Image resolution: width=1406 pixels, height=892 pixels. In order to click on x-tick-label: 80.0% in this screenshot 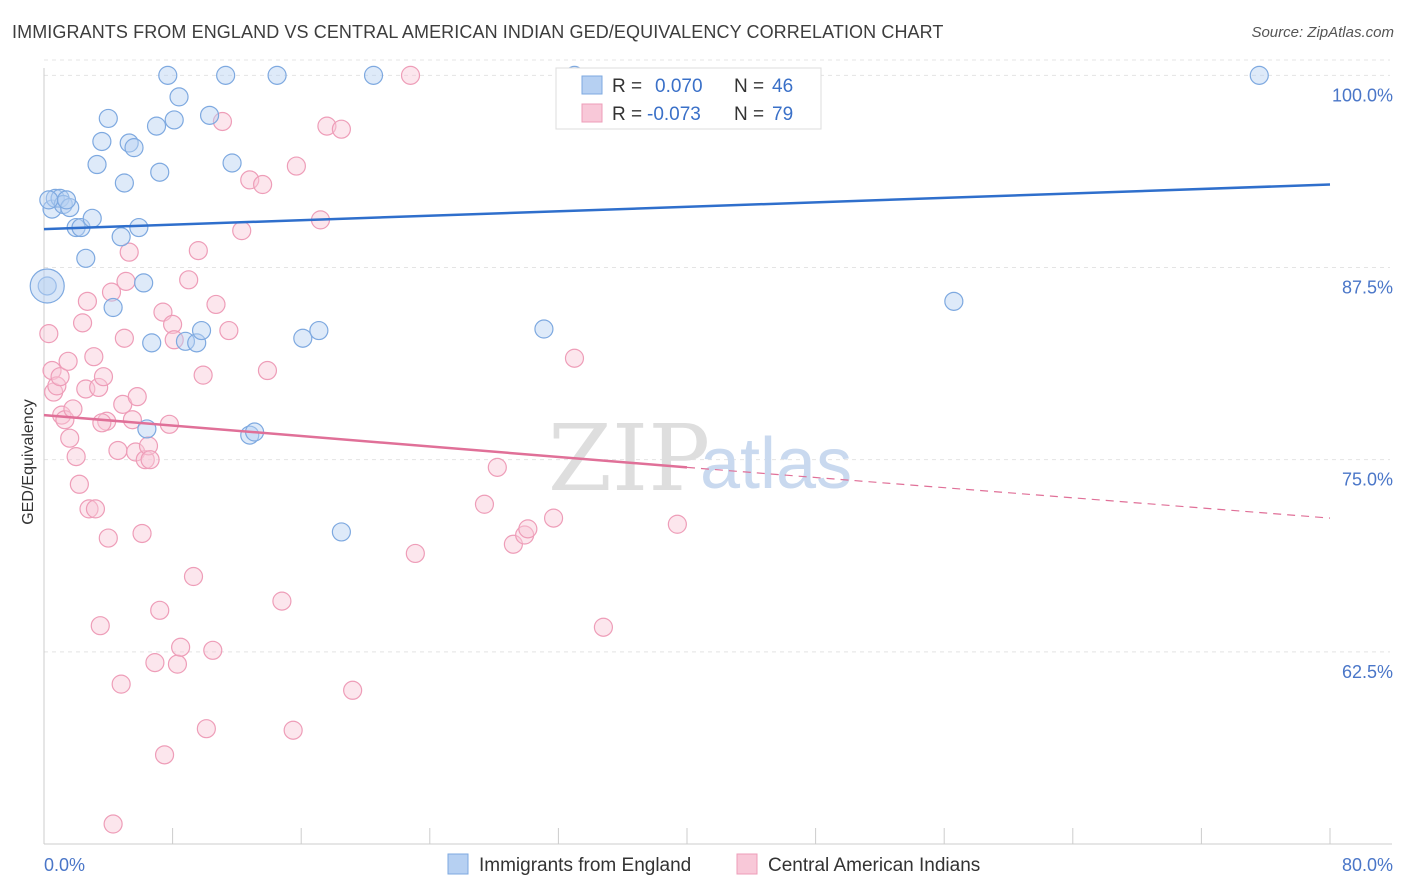, I will do `click(1367, 865)`.